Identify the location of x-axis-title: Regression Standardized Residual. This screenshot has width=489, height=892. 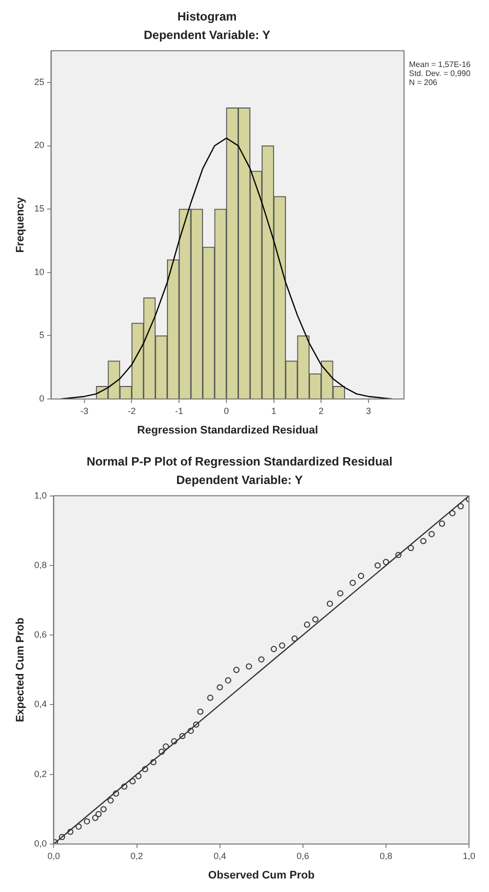
(227, 430).